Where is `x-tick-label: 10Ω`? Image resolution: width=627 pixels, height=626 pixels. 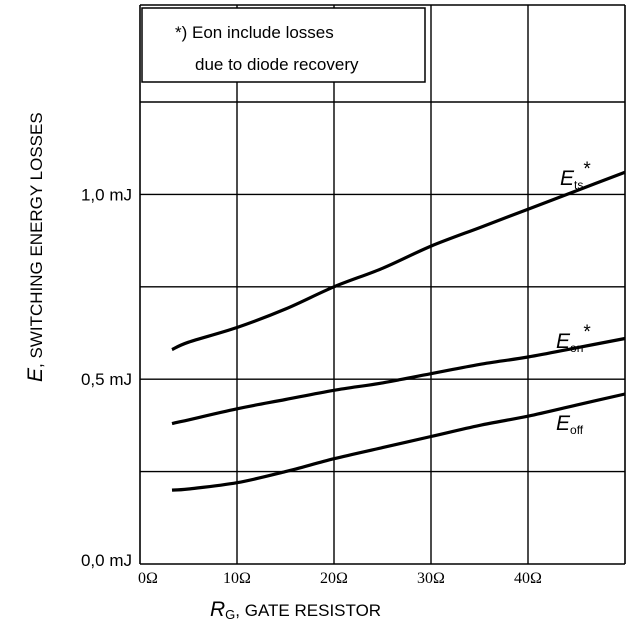 x-tick-label: 10Ω is located at coordinates (237, 578).